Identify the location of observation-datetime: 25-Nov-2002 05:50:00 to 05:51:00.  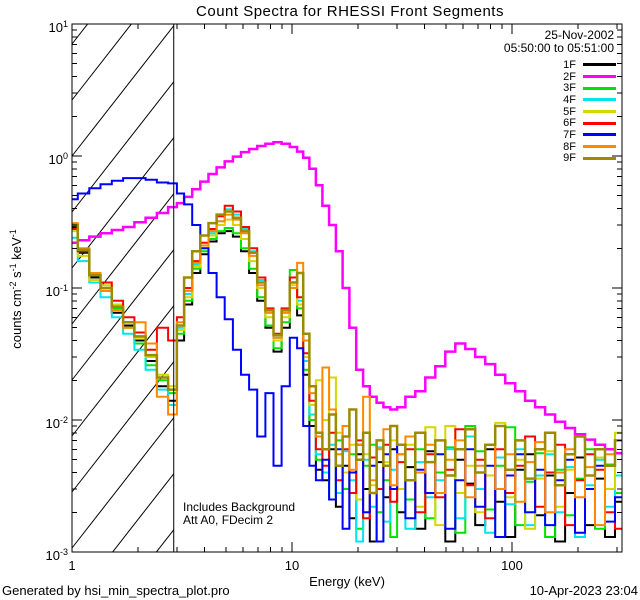
(559, 42).